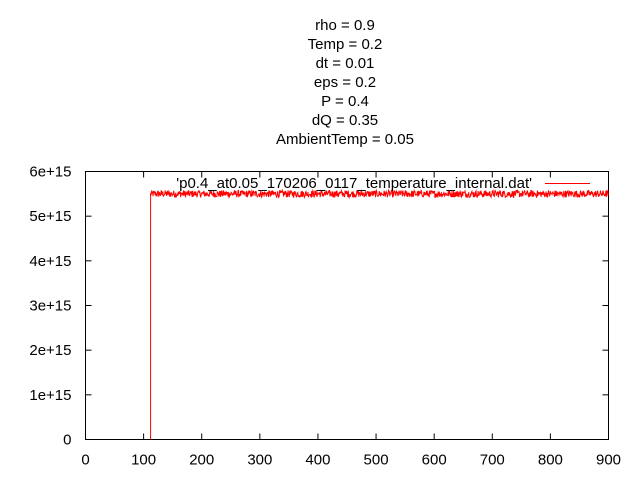 The image size is (640, 480). What do you see at coordinates (345, 44) in the screenshot?
I see `title-line-temp: Temp = 0.2` at bounding box center [345, 44].